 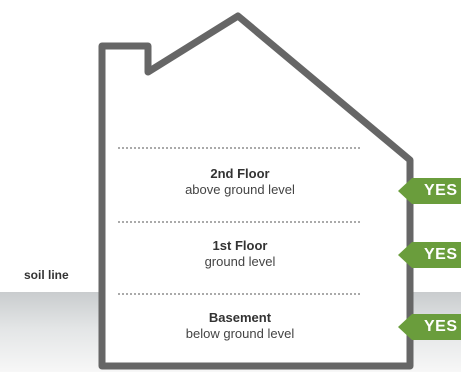 I want to click on floor-description: below ground level, so click(x=240, y=334).